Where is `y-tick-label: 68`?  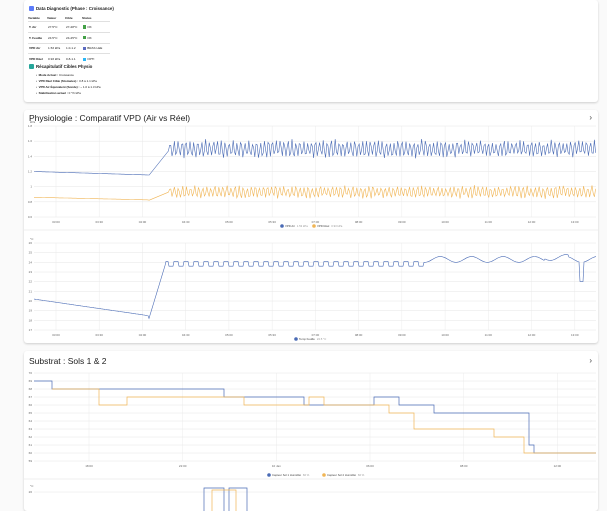 y-tick-label: 68 is located at coordinates (31, 389).